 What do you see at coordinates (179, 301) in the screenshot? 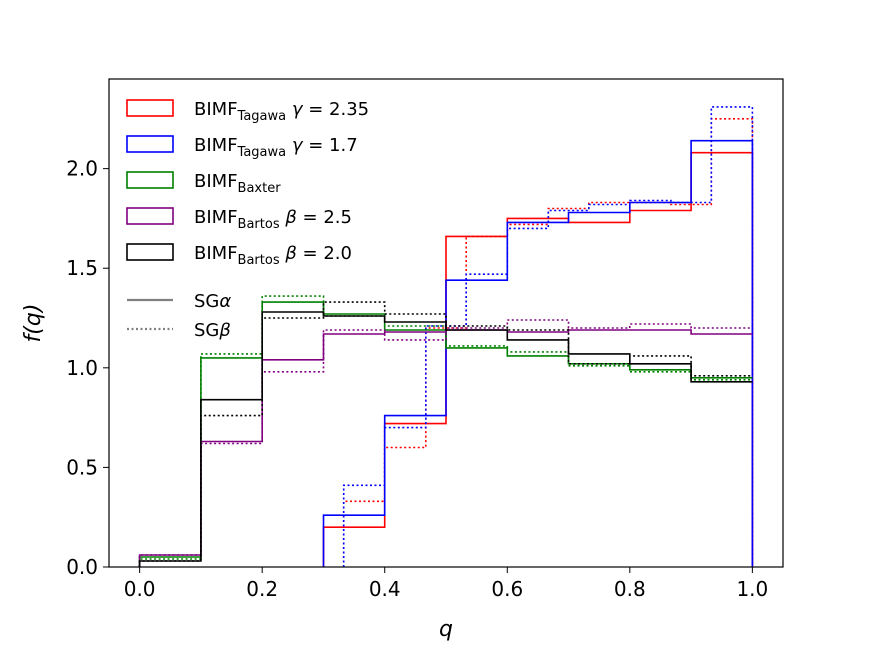
I see `legend-item-sg-alpha: SGα` at bounding box center [179, 301].